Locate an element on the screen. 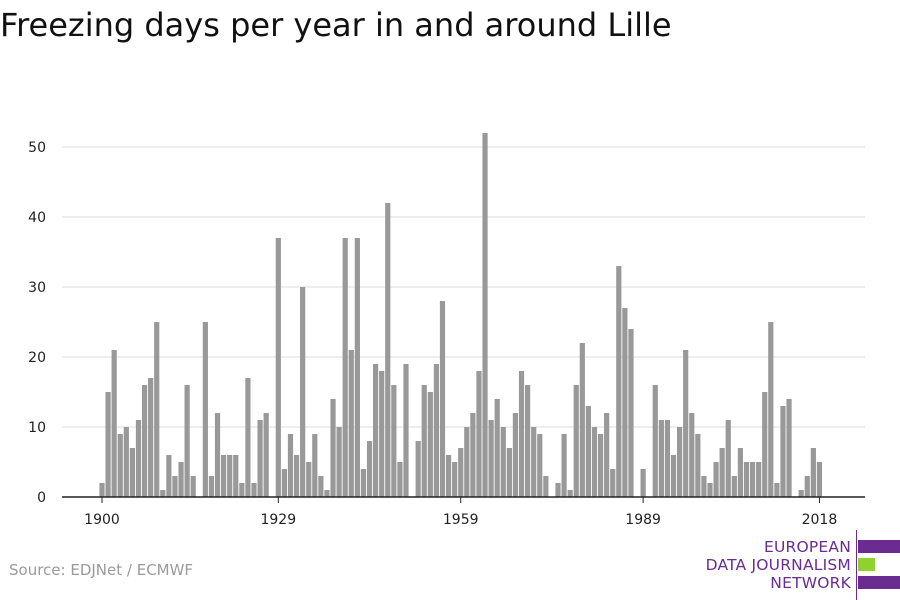  source-note: Source: EDJNet / ECMWF is located at coordinates (101, 570).